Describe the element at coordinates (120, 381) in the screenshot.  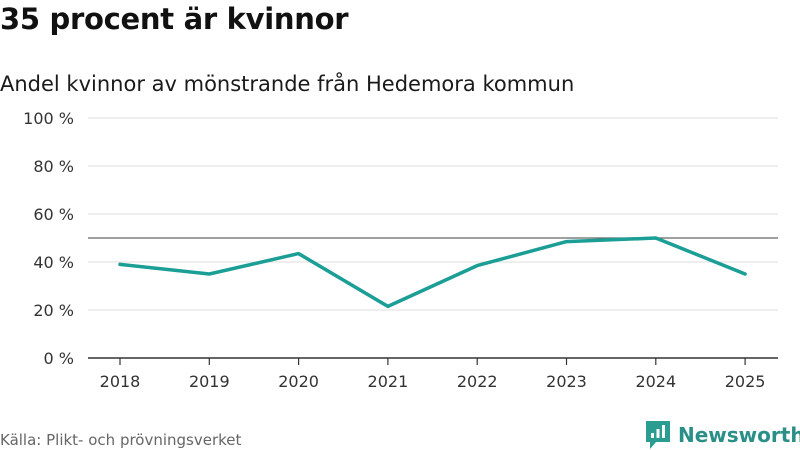
I see `x-tick-label-2018: 2018` at that location.